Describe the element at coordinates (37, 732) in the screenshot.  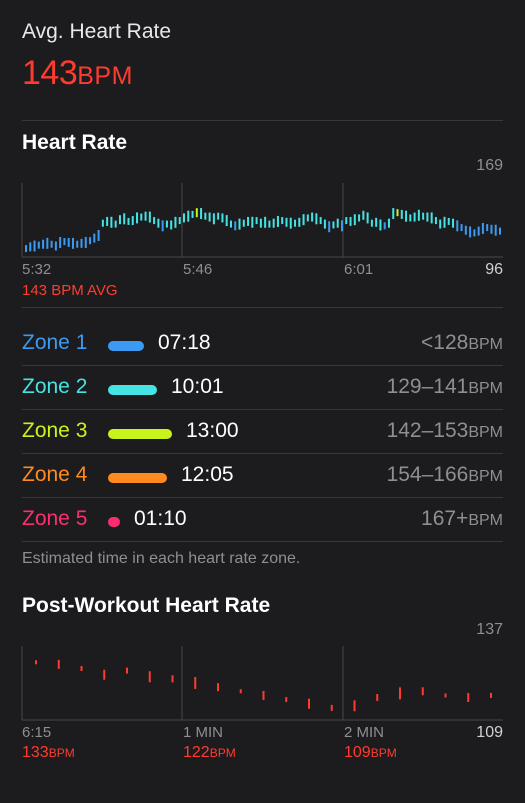
I see `post-tick-time-1: 6:15` at that location.